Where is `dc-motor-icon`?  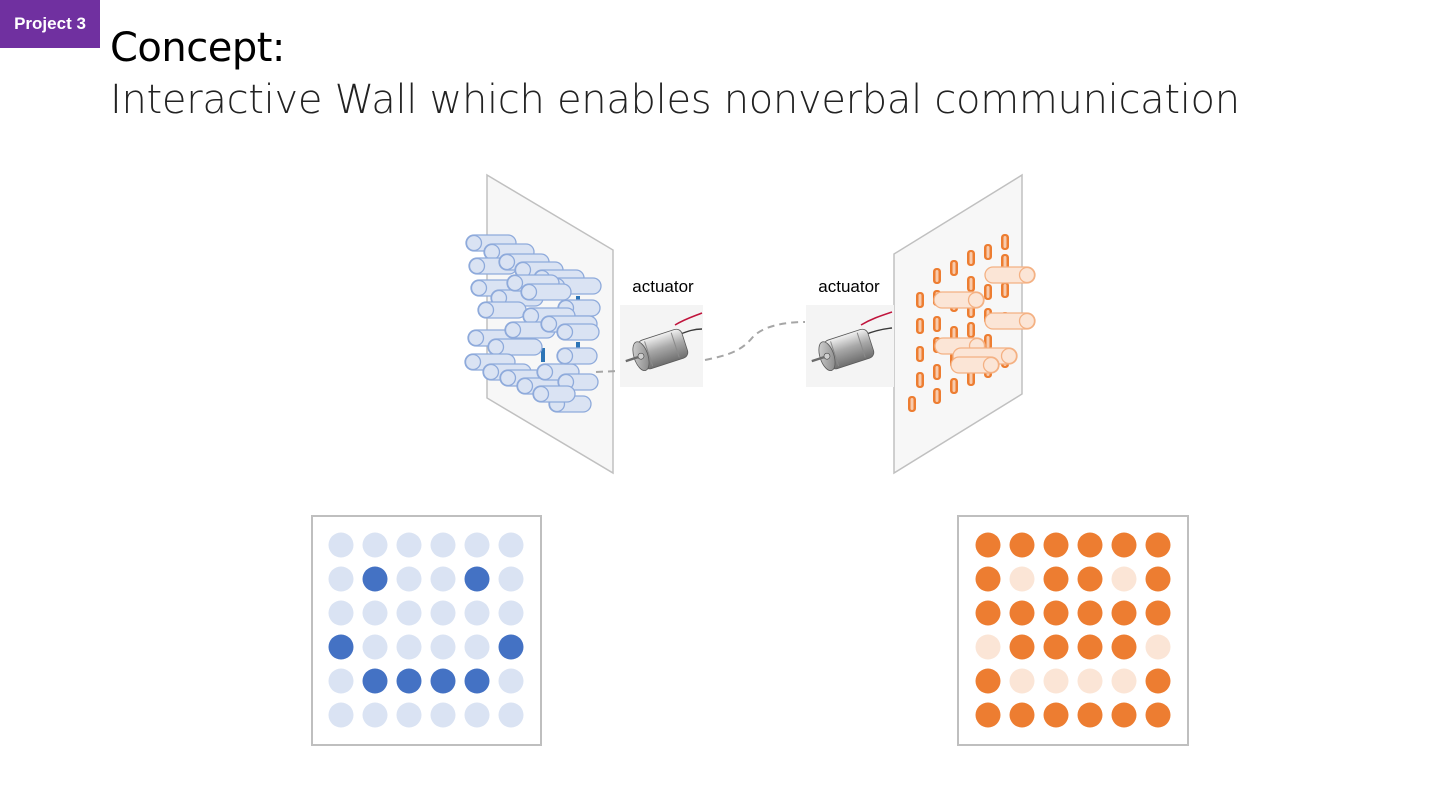
dc-motor-icon is located at coordinates (850, 346).